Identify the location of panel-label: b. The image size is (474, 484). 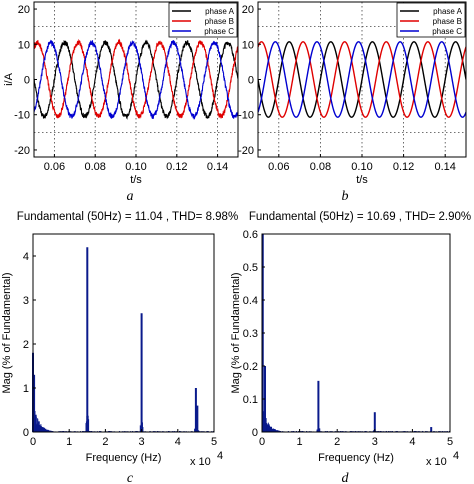
(345, 196).